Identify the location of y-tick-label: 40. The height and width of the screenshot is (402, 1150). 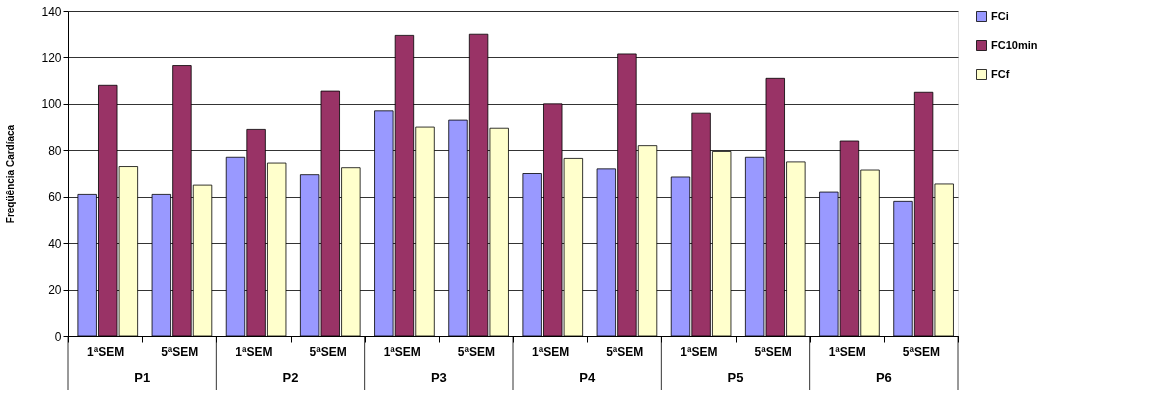
(55, 243).